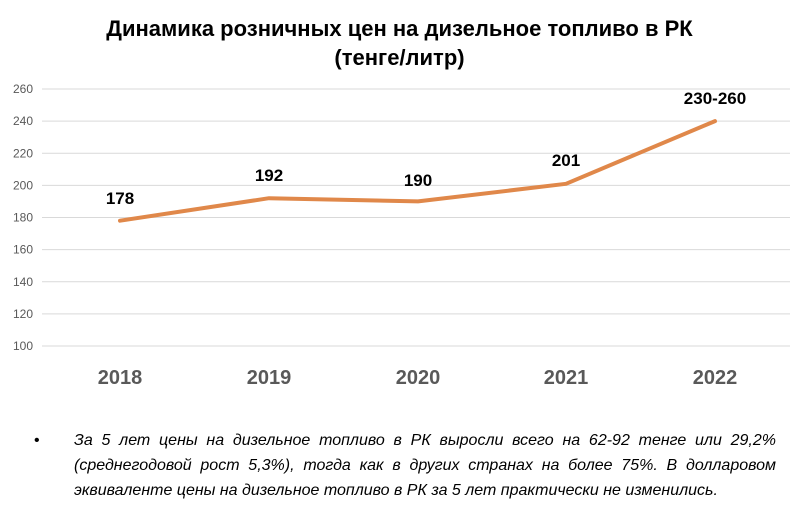  Describe the element at coordinates (23, 89) in the screenshot. I see `y-tick-label: 260` at that location.